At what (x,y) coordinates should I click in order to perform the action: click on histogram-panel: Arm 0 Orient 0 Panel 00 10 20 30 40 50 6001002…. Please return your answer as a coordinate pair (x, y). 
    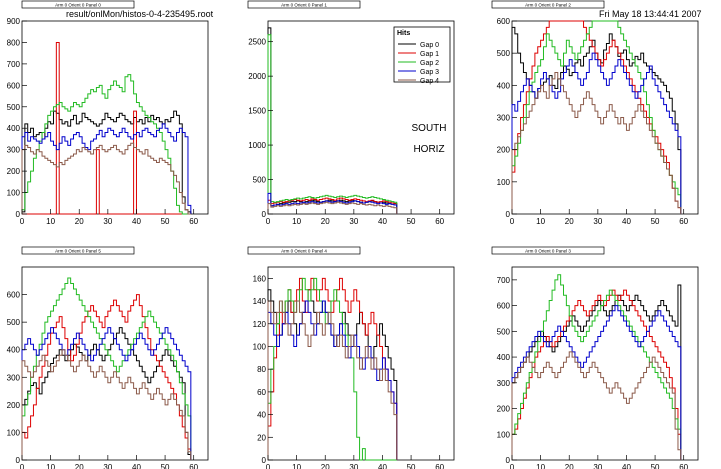
    Looking at the image, I should click on (108, 113).